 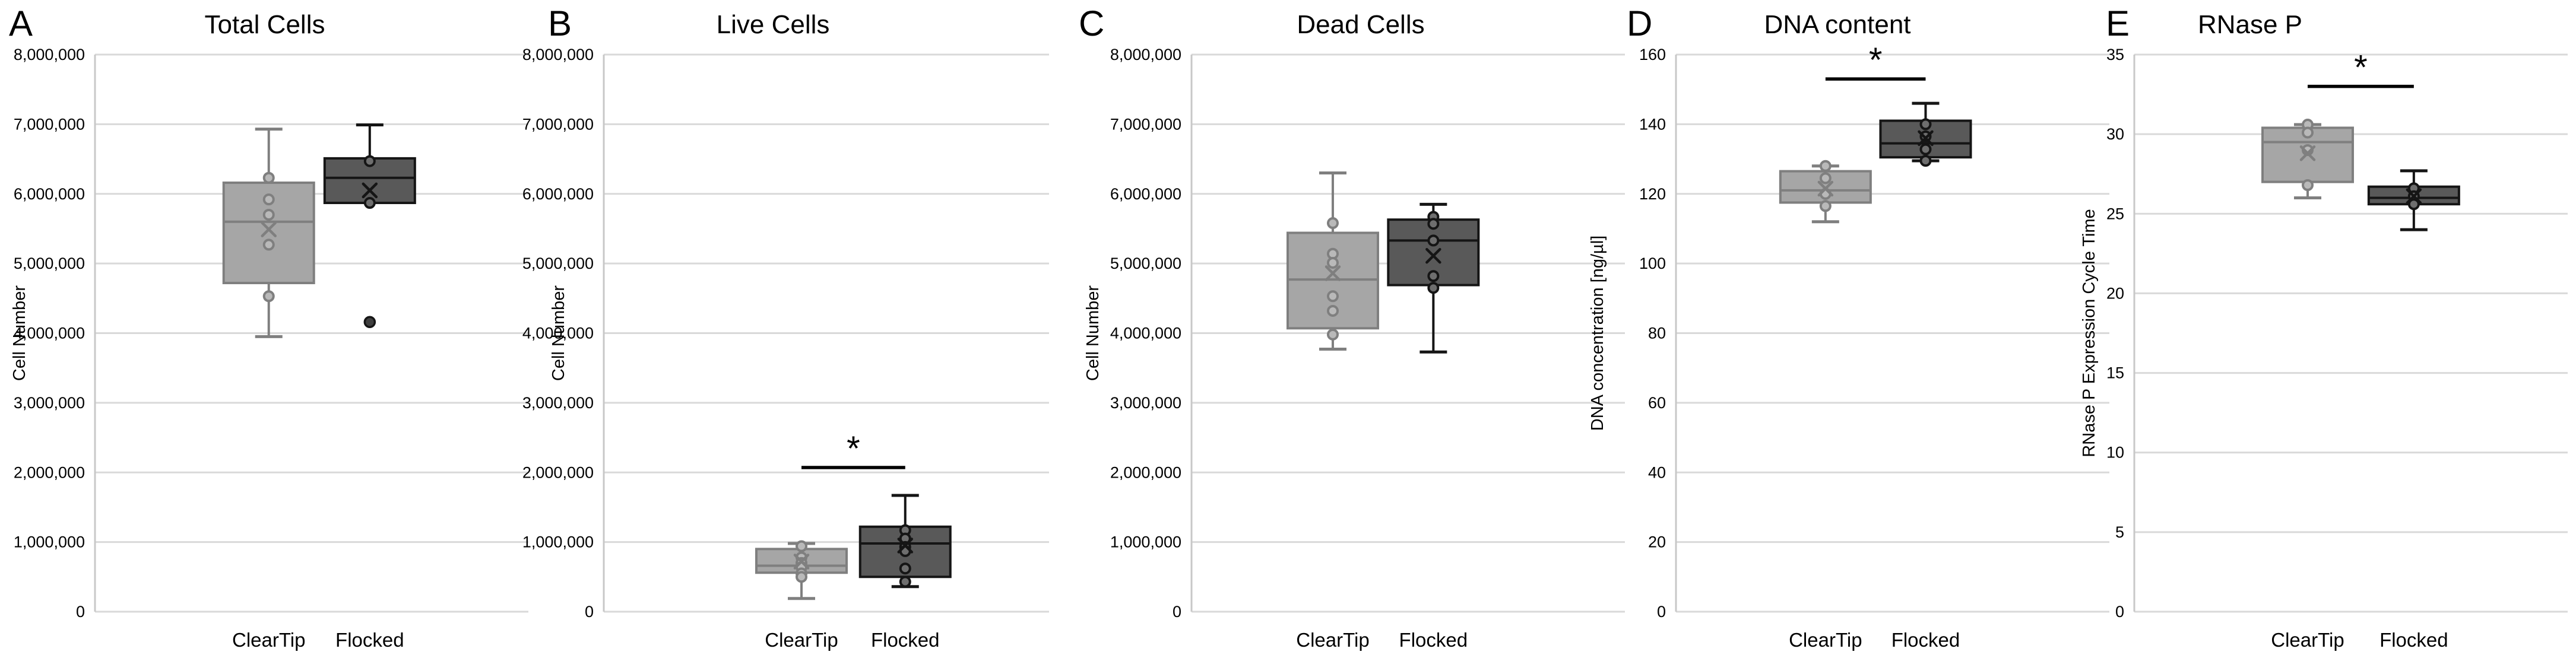 What do you see at coordinates (1657, 403) in the screenshot?
I see `y-tick-label: 60` at bounding box center [1657, 403].